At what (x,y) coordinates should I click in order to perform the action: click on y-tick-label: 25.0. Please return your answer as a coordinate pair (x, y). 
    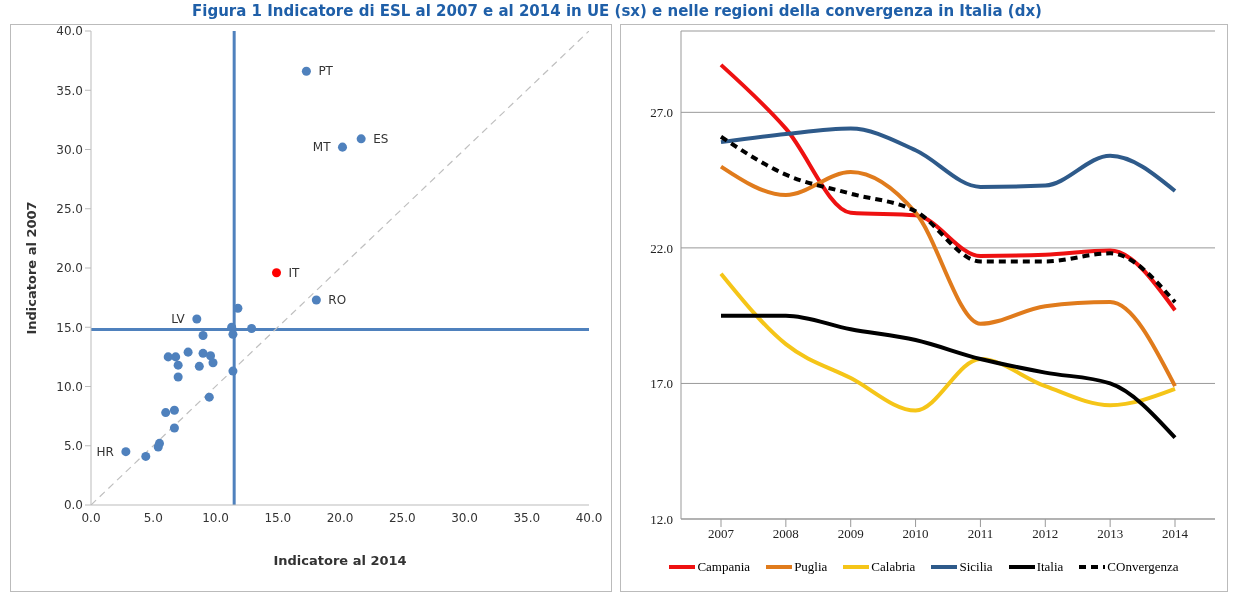
    Looking at the image, I should click on (69, 209).